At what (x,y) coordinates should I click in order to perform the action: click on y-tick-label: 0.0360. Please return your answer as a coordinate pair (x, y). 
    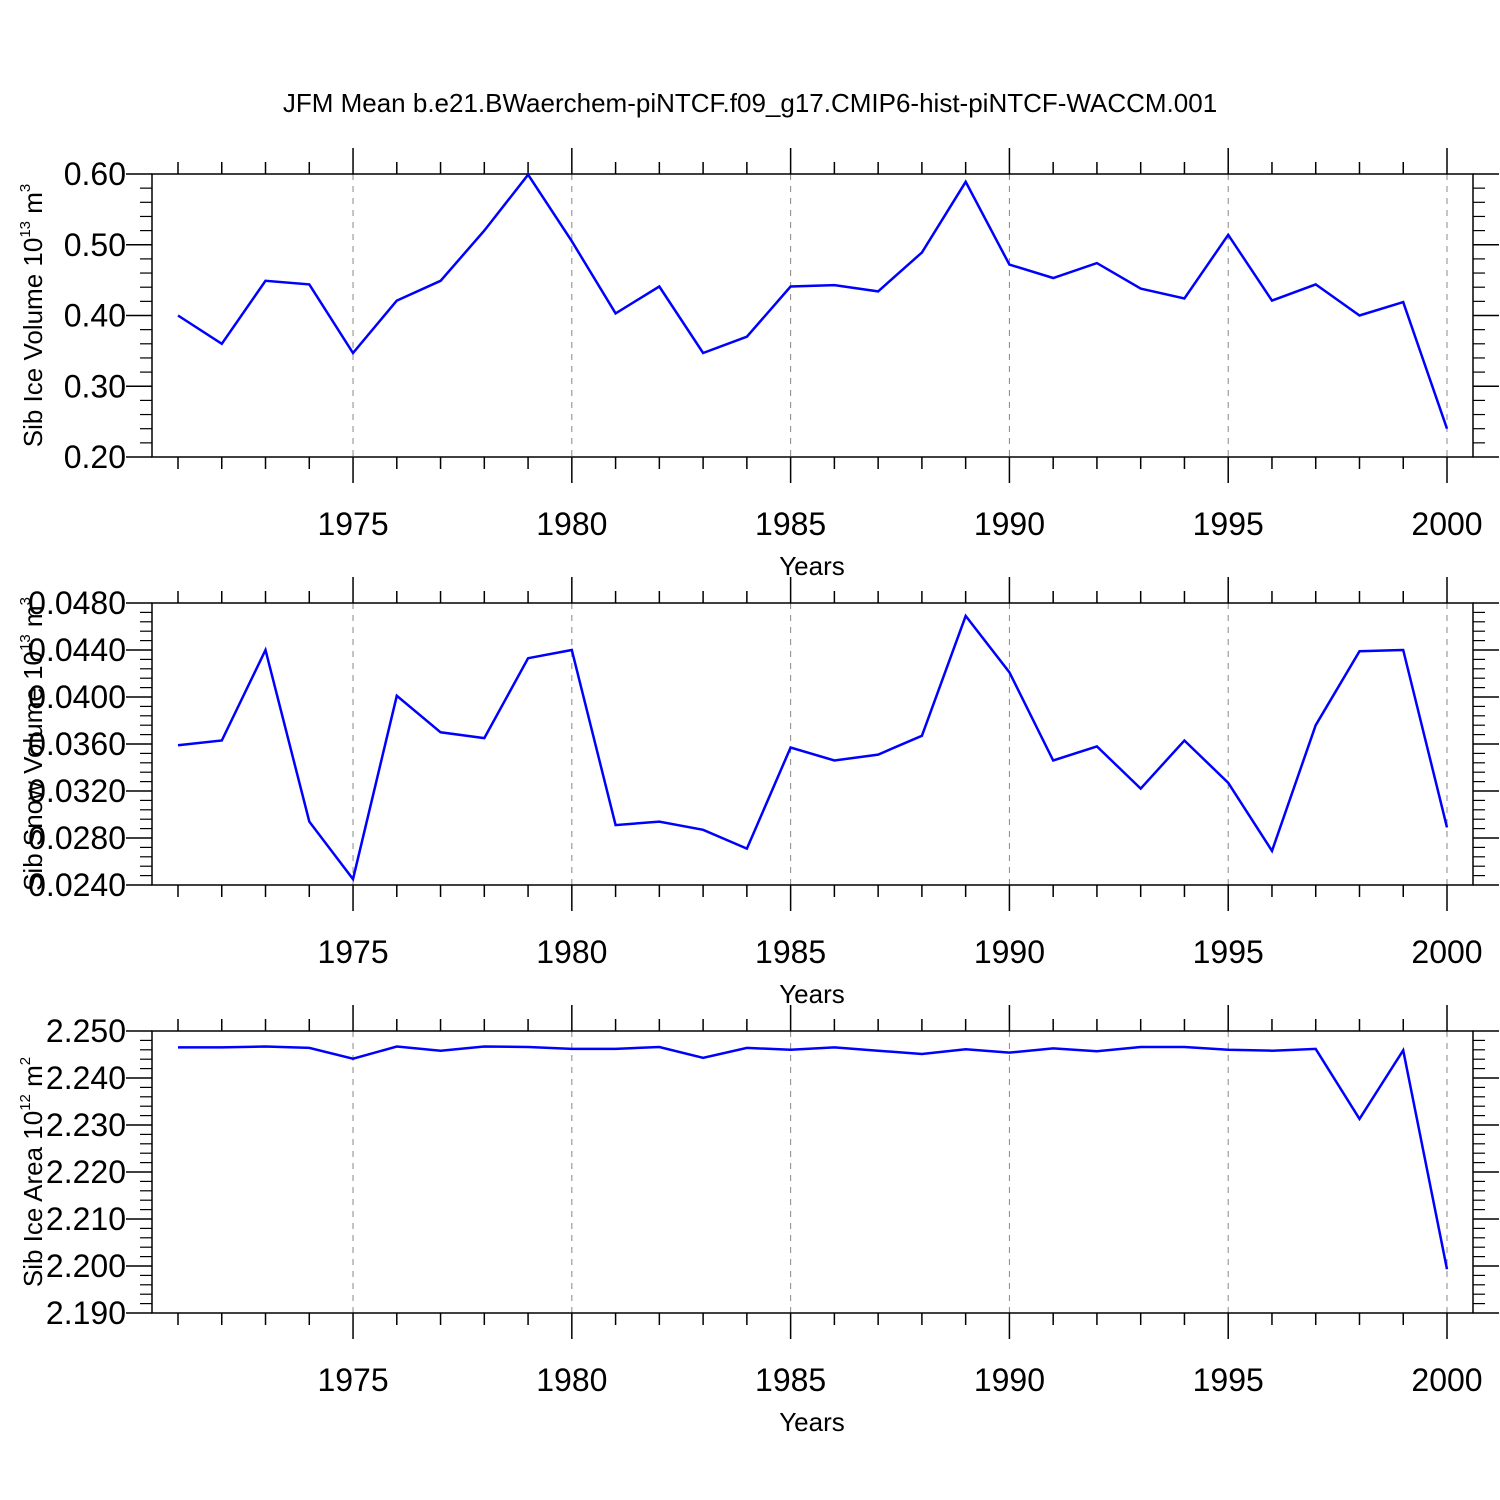
    Looking at the image, I should click on (77, 744).